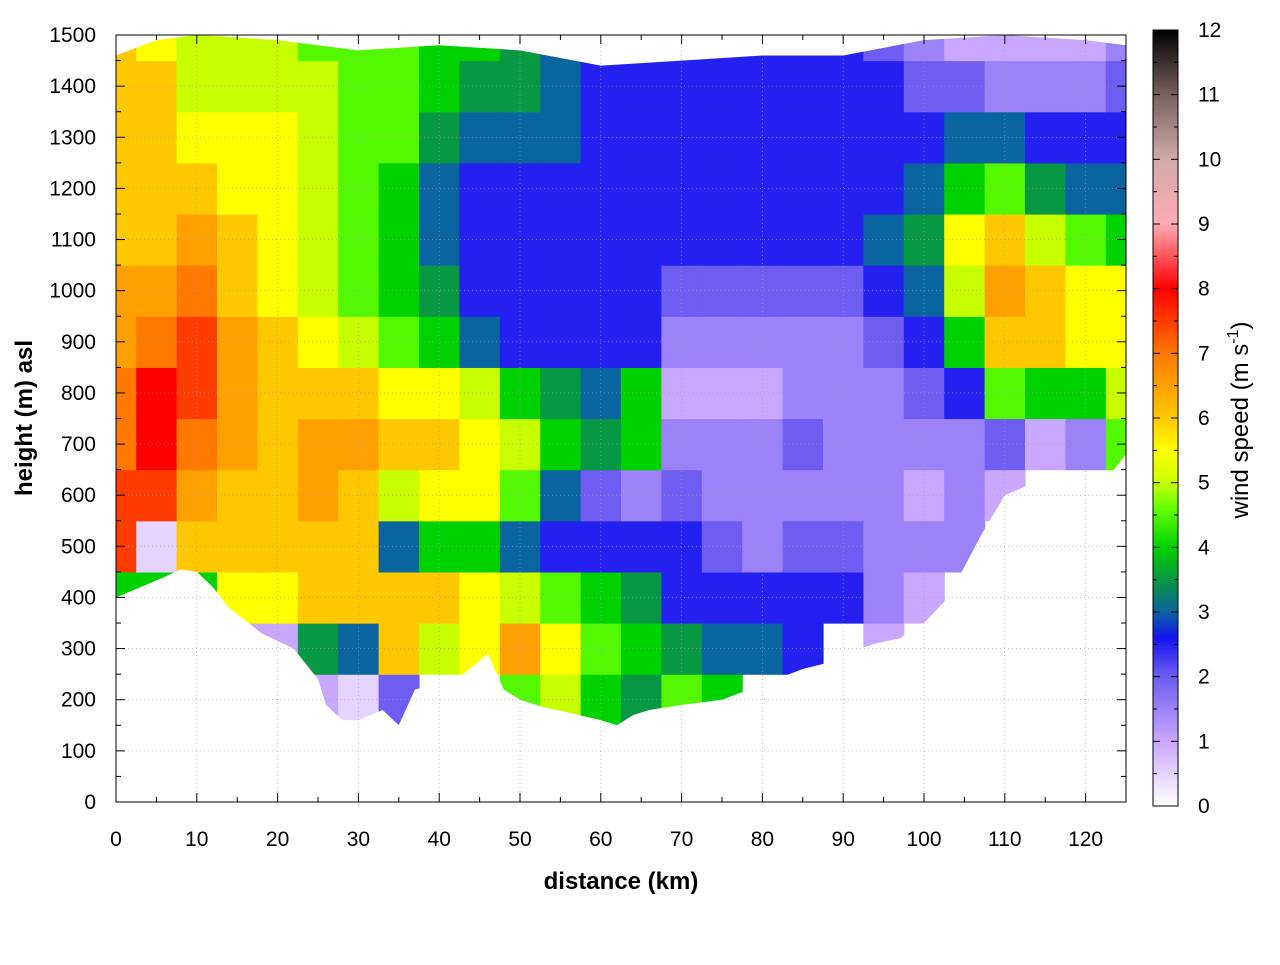  What do you see at coordinates (78, 649) in the screenshot?
I see `y-tick-label: 300` at bounding box center [78, 649].